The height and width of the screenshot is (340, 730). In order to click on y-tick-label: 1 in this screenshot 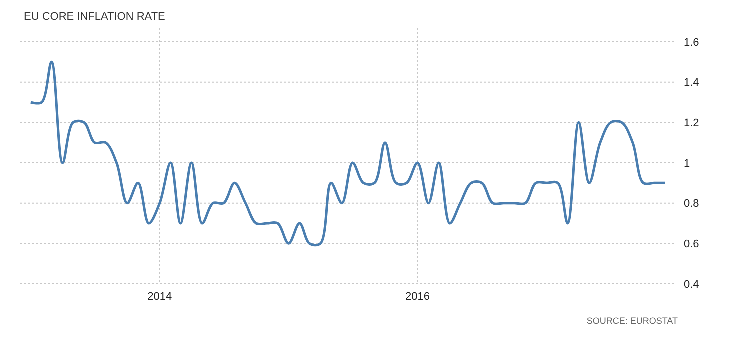, I will do `click(687, 164)`.